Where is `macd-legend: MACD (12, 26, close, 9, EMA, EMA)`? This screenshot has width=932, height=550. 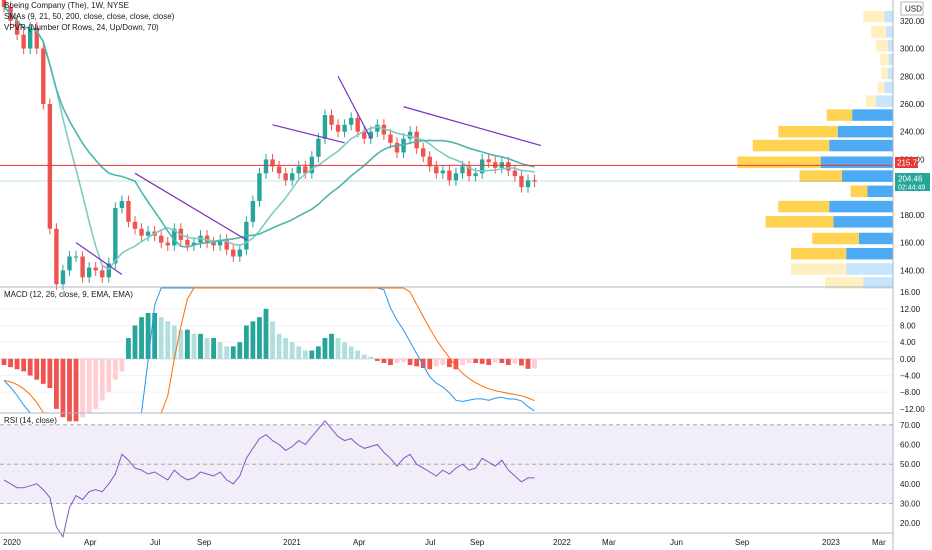
macd-legend: MACD (12, 26, close, 9, EMA, EMA) is located at coordinates (68, 294).